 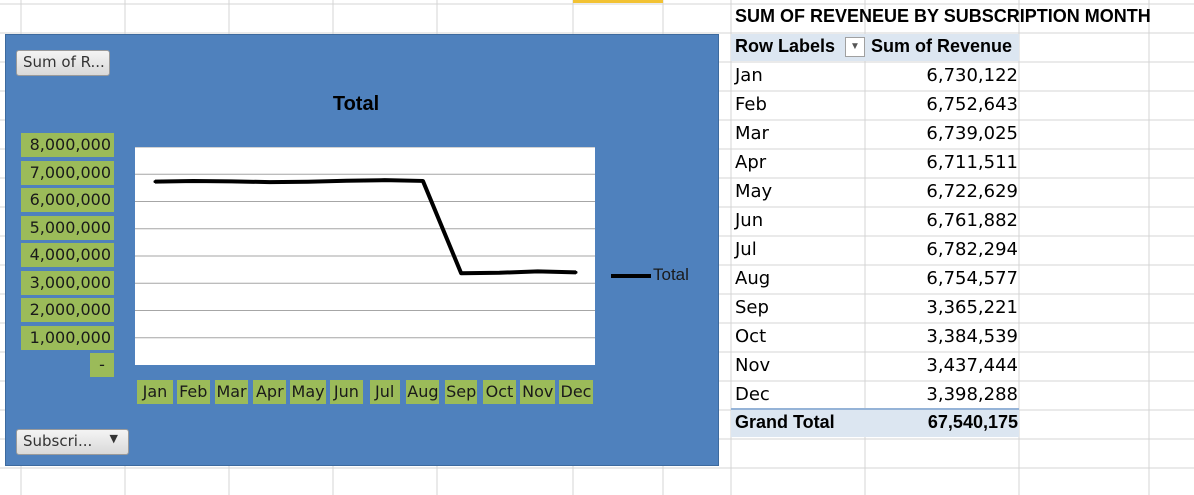 I want to click on pivot-row-label: May, so click(x=754, y=191).